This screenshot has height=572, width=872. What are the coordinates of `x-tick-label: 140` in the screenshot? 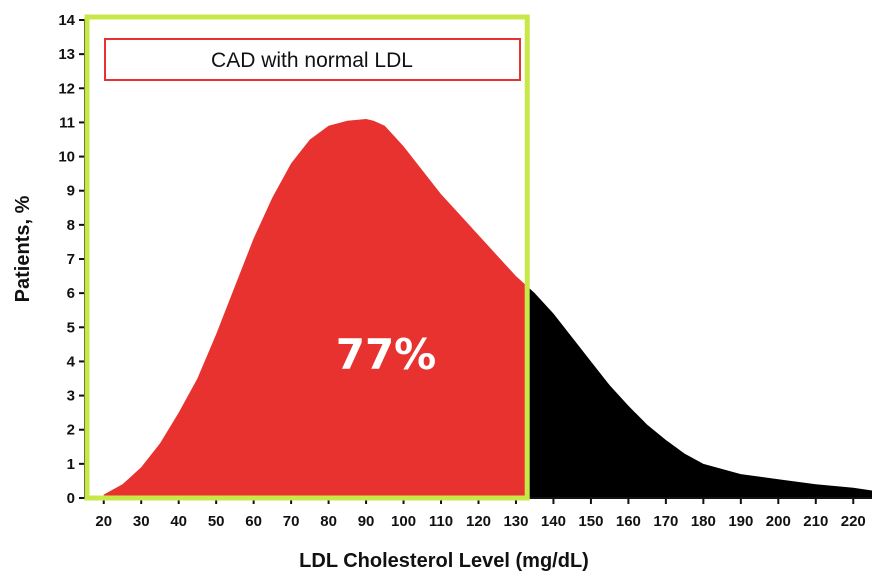 It's located at (553, 521).